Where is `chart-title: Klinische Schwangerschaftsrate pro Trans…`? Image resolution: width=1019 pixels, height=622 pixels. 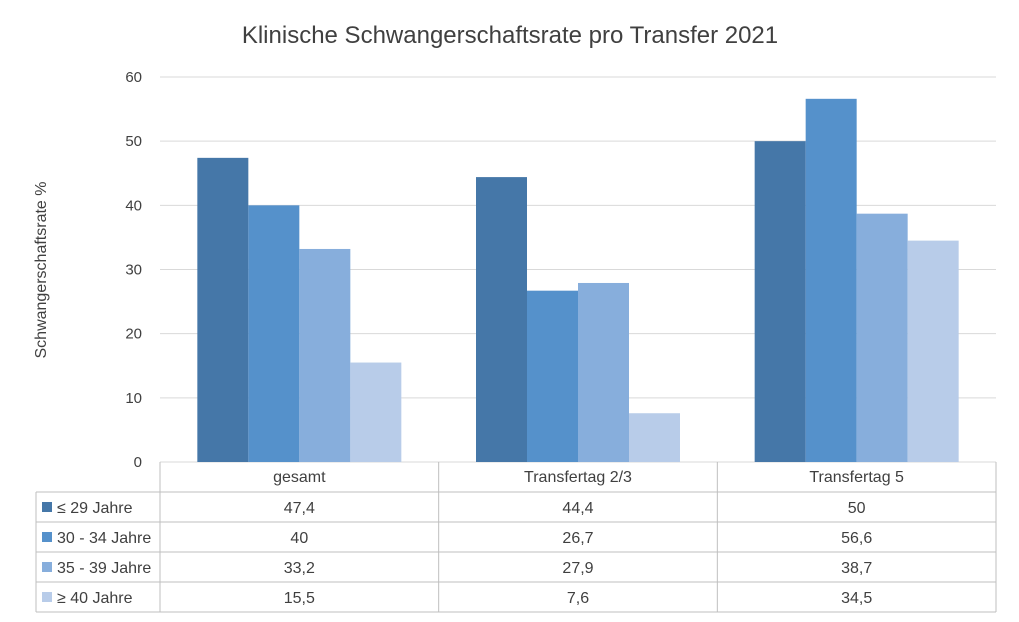
chart-title: Klinische Schwangerschaftsrate pro Trans… is located at coordinates (510, 35).